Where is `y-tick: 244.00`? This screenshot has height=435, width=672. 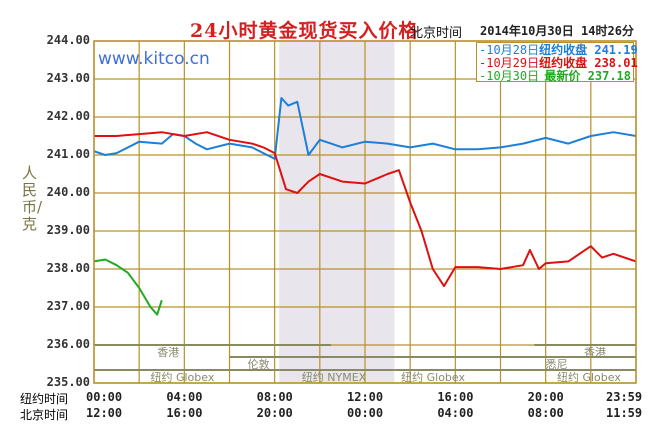 y-tick: 244.00 is located at coordinates (68, 40).